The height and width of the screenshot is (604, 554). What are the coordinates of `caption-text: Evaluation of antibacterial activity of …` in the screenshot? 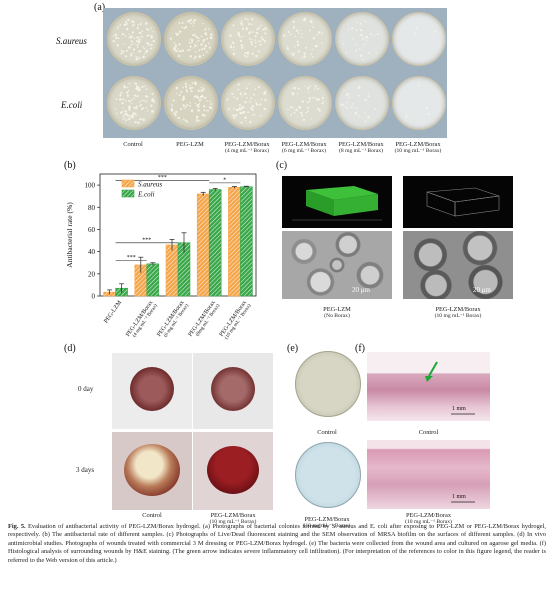 It's located at (277, 543).